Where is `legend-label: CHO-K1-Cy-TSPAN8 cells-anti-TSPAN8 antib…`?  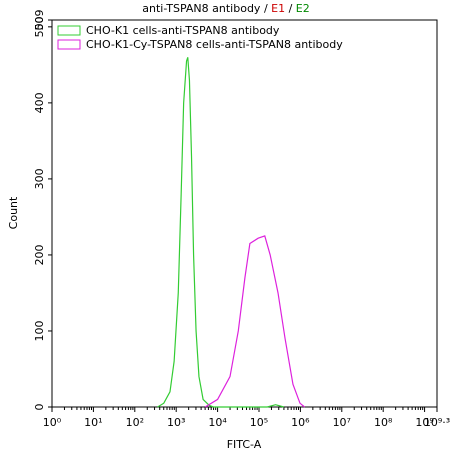 legend-label: CHO-K1-Cy-TSPAN8 cells-anti-TSPAN8 antib… is located at coordinates (214, 44).